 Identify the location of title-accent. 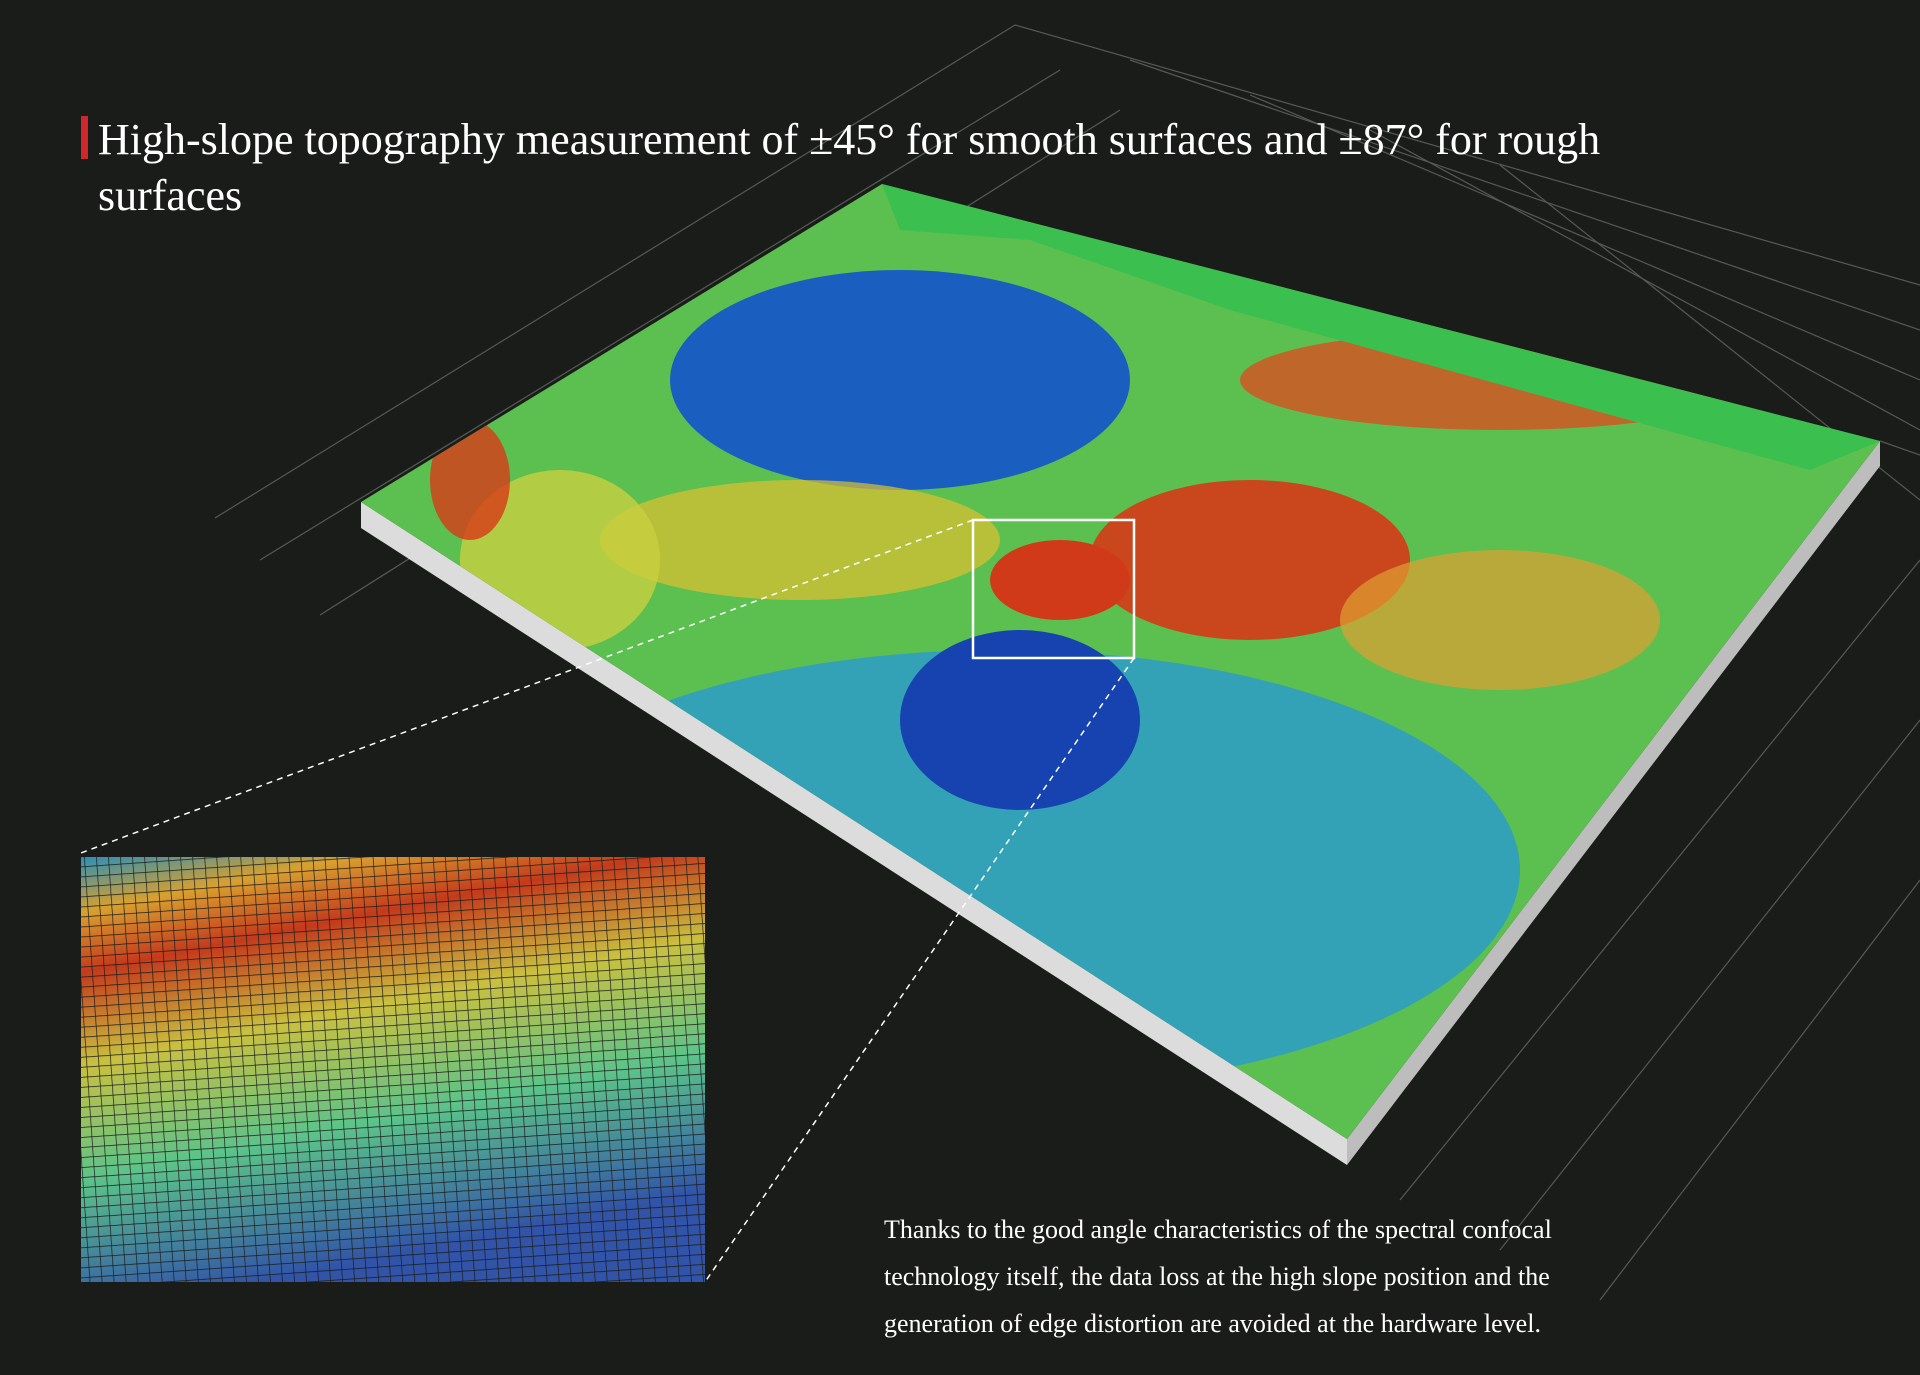
(84, 137).